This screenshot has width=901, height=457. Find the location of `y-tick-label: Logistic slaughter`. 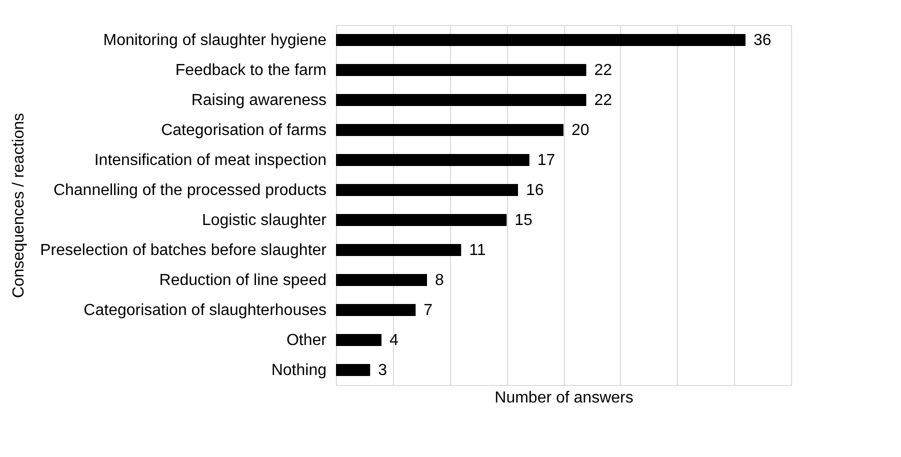

y-tick-label: Logistic slaughter is located at coordinates (265, 220).